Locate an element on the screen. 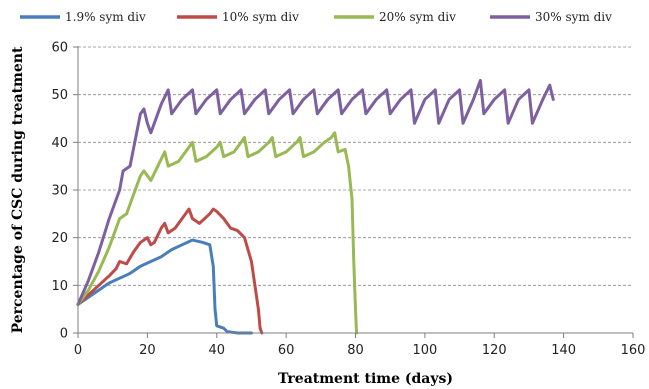 The width and height of the screenshot is (649, 389). x-tick-label-100: 100 is located at coordinates (424, 350).